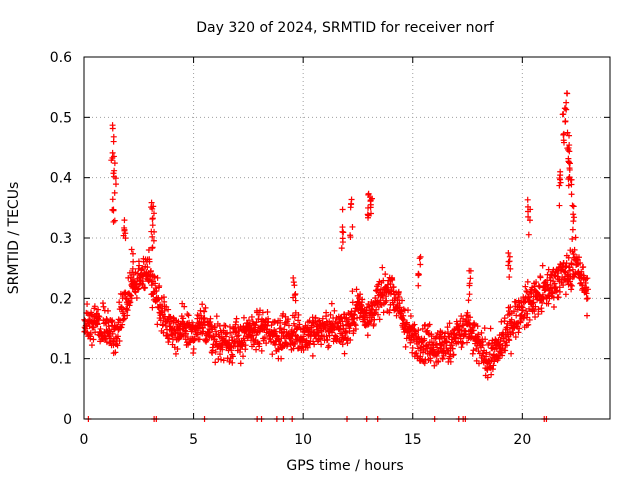  What do you see at coordinates (413, 440) in the screenshot?
I see `x-tick-label: 15` at bounding box center [413, 440].